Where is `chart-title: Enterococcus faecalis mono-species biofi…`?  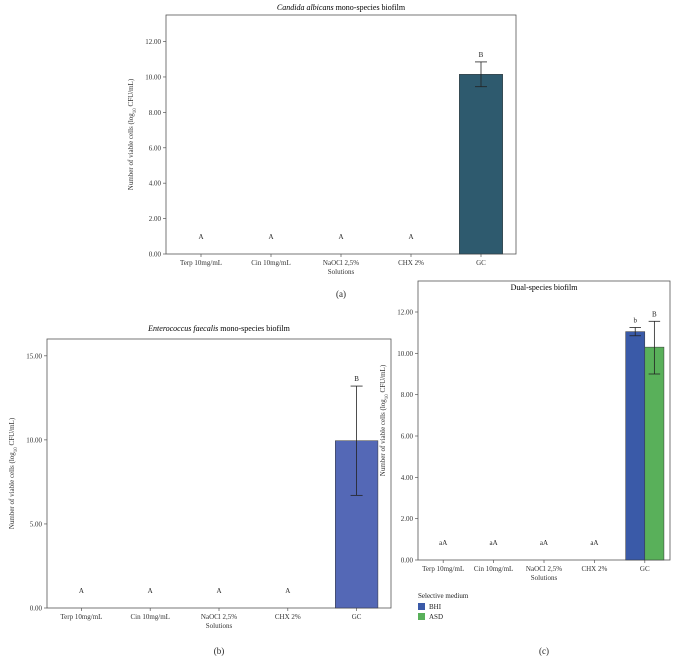 chart-title: Enterococcus faecalis mono-species biofi… is located at coordinates (218, 328).